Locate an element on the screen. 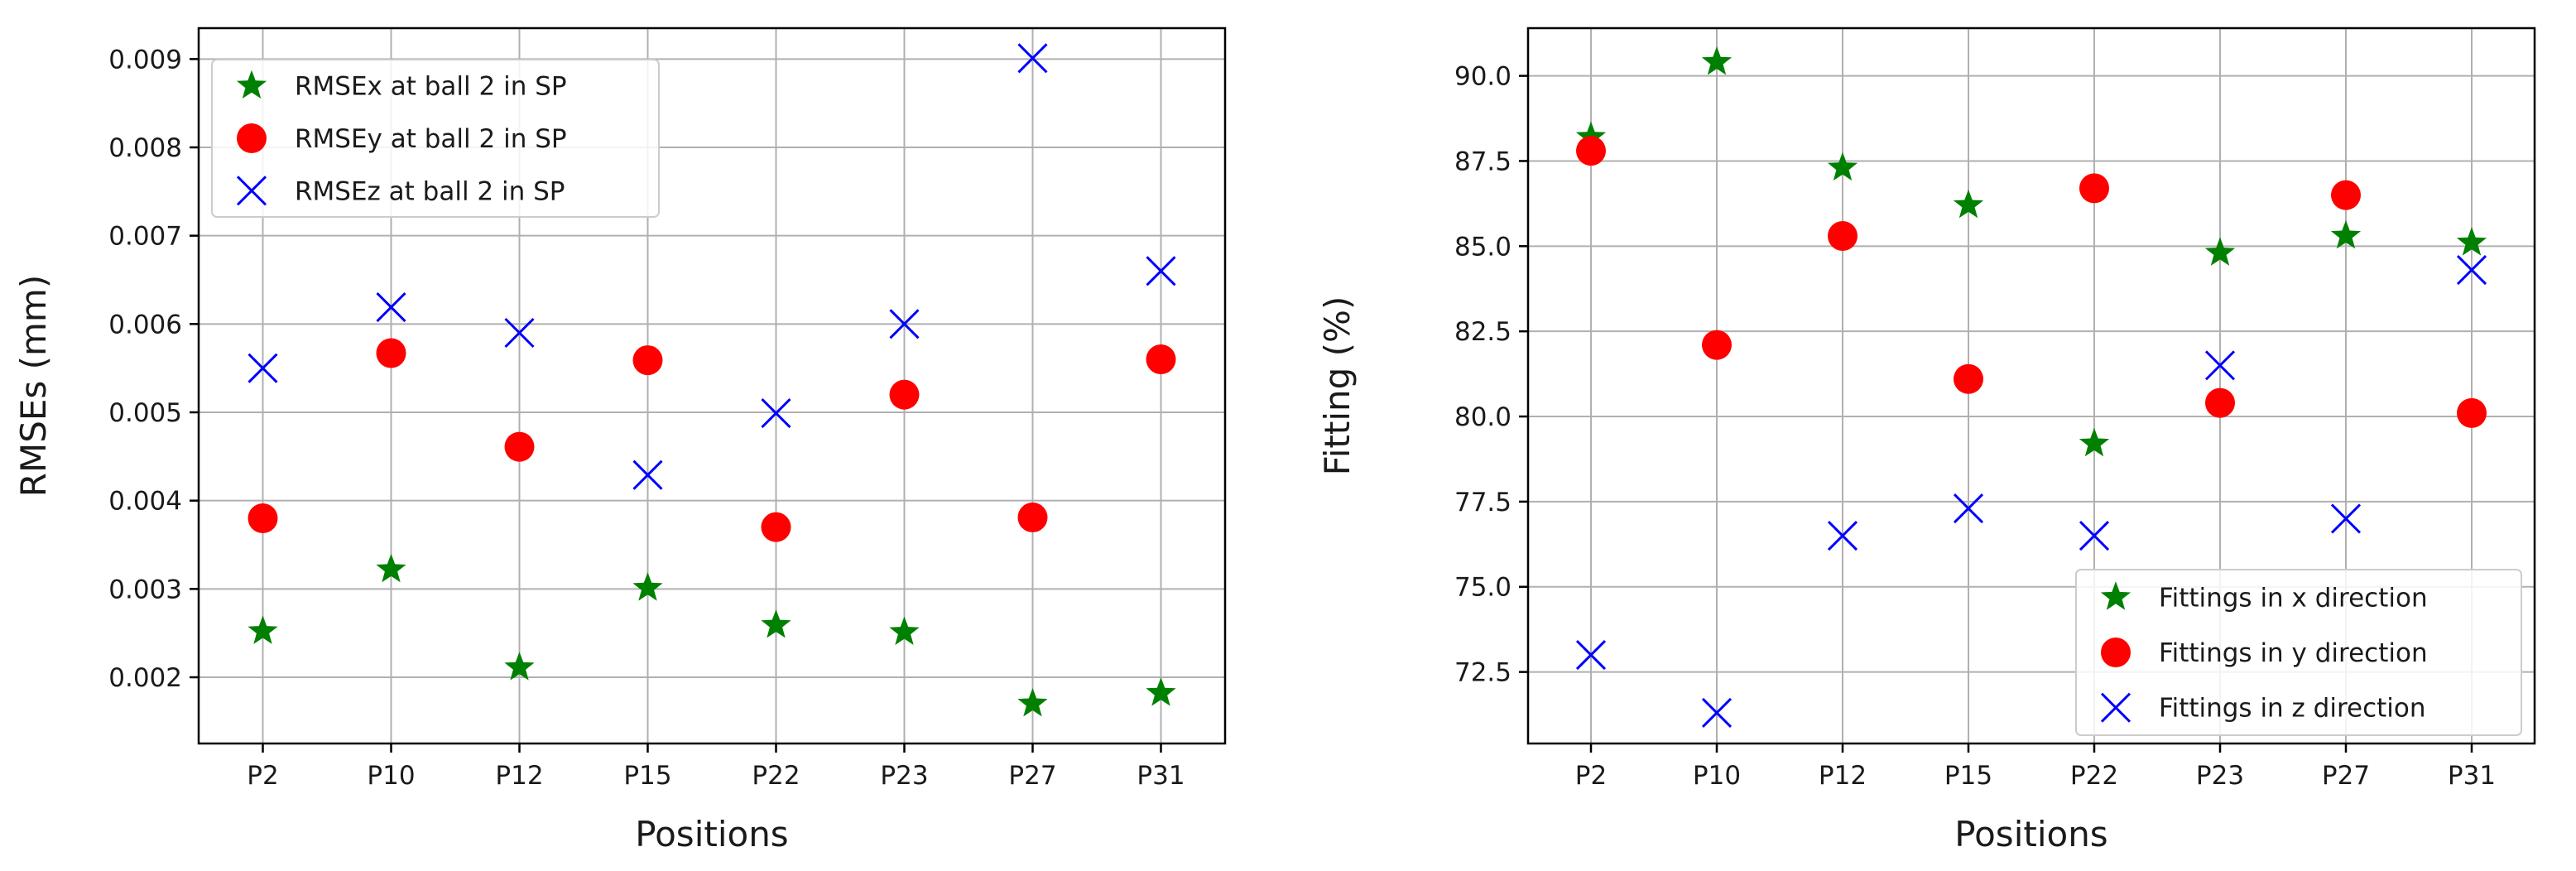 This screenshot has width=2576, height=871. legend-label: RMSEy at ball 2 in SP is located at coordinates (431, 139).